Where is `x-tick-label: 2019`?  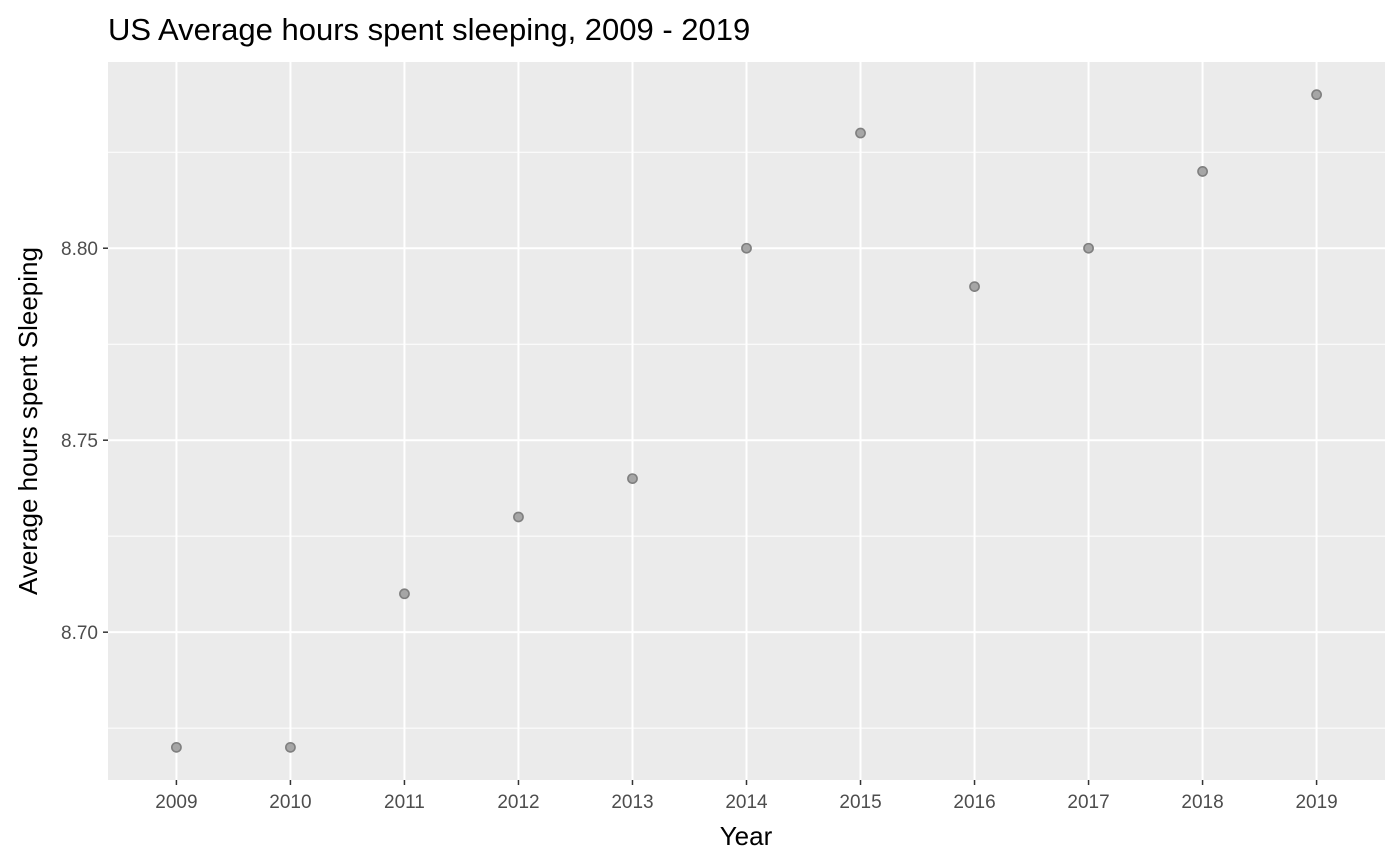
x-tick-label: 2019 is located at coordinates (1316, 802).